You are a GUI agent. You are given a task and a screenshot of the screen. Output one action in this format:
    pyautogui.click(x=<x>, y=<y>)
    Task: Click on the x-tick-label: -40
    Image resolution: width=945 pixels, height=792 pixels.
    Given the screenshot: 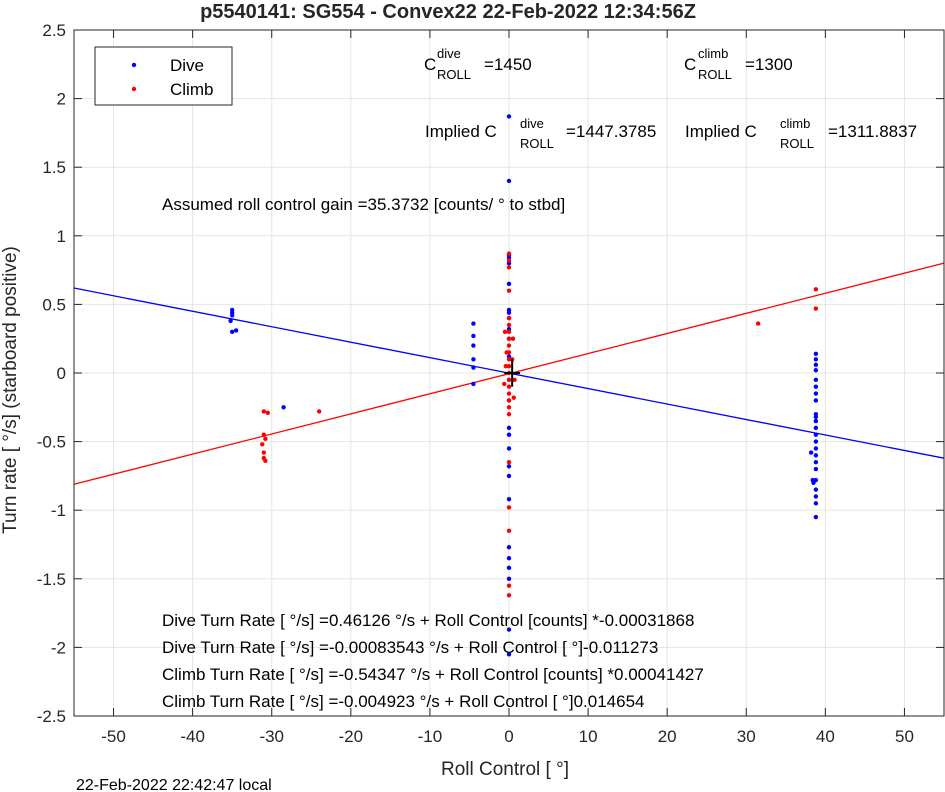 What is the action you would take?
    pyautogui.click(x=192, y=736)
    